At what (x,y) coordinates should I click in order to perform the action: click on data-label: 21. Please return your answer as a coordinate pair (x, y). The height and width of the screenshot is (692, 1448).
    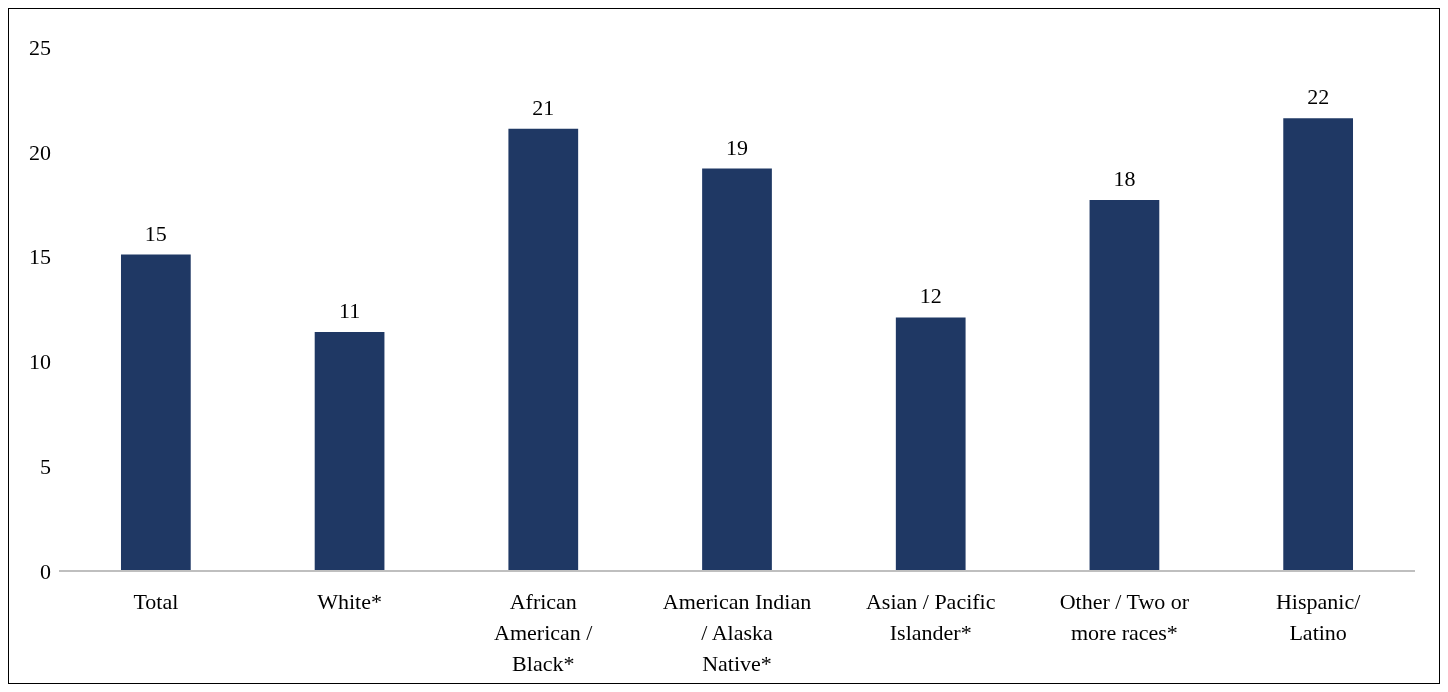
    Looking at the image, I should click on (543, 107).